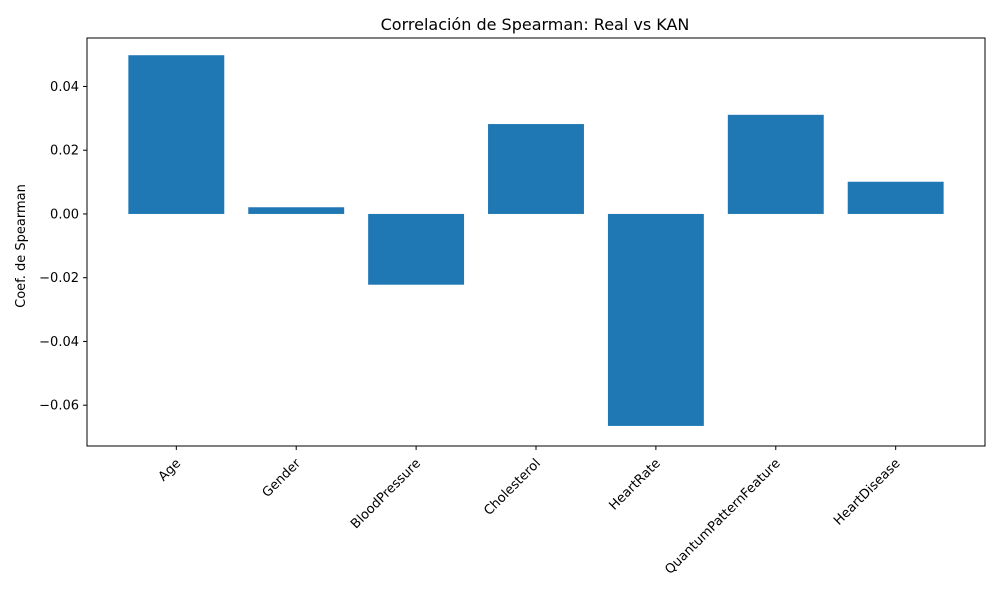 This screenshot has width=1000, height=600. I want to click on x-tick-label: Gender, so click(282, 478).